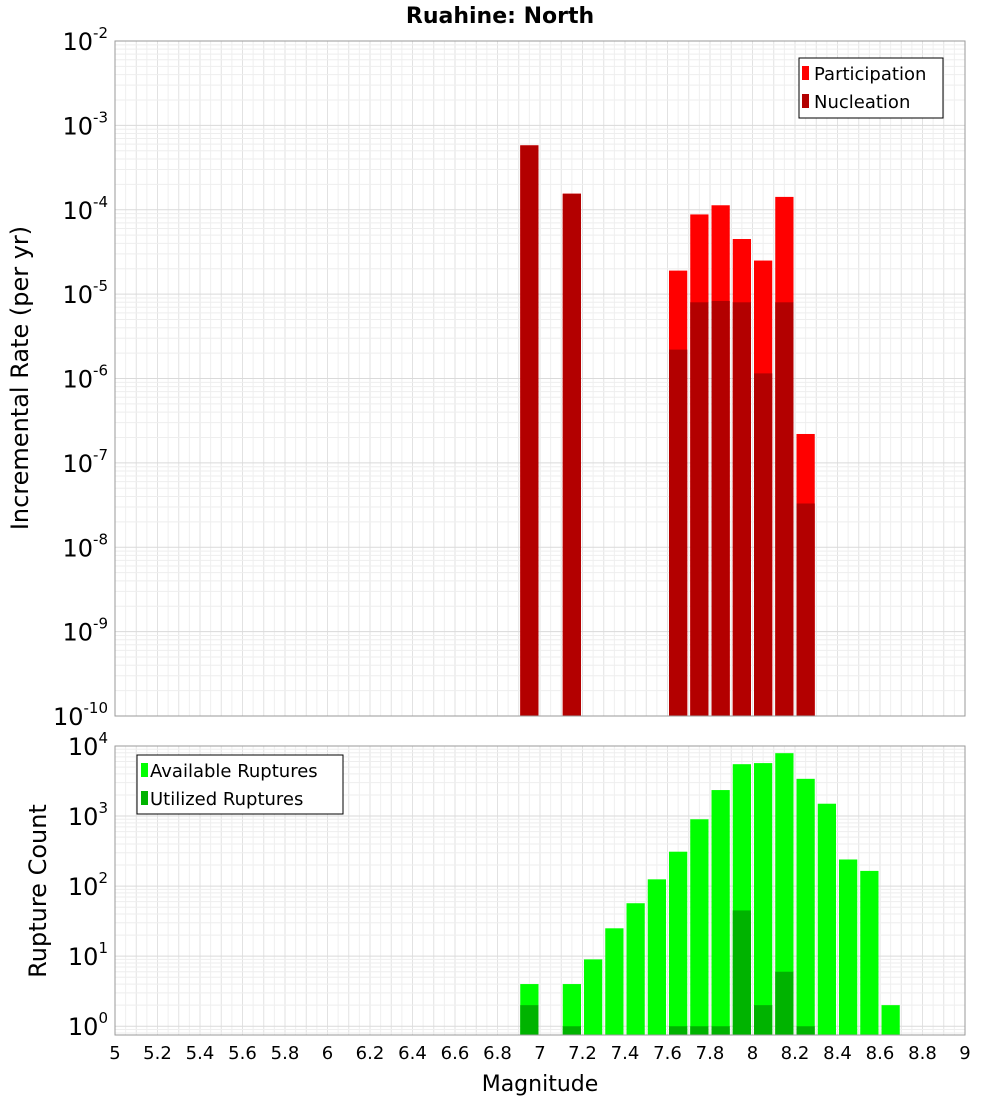 The width and height of the screenshot is (1000, 1100). I want to click on count-legend: Available Ruptures Utilized Ruptures, so click(240, 784).